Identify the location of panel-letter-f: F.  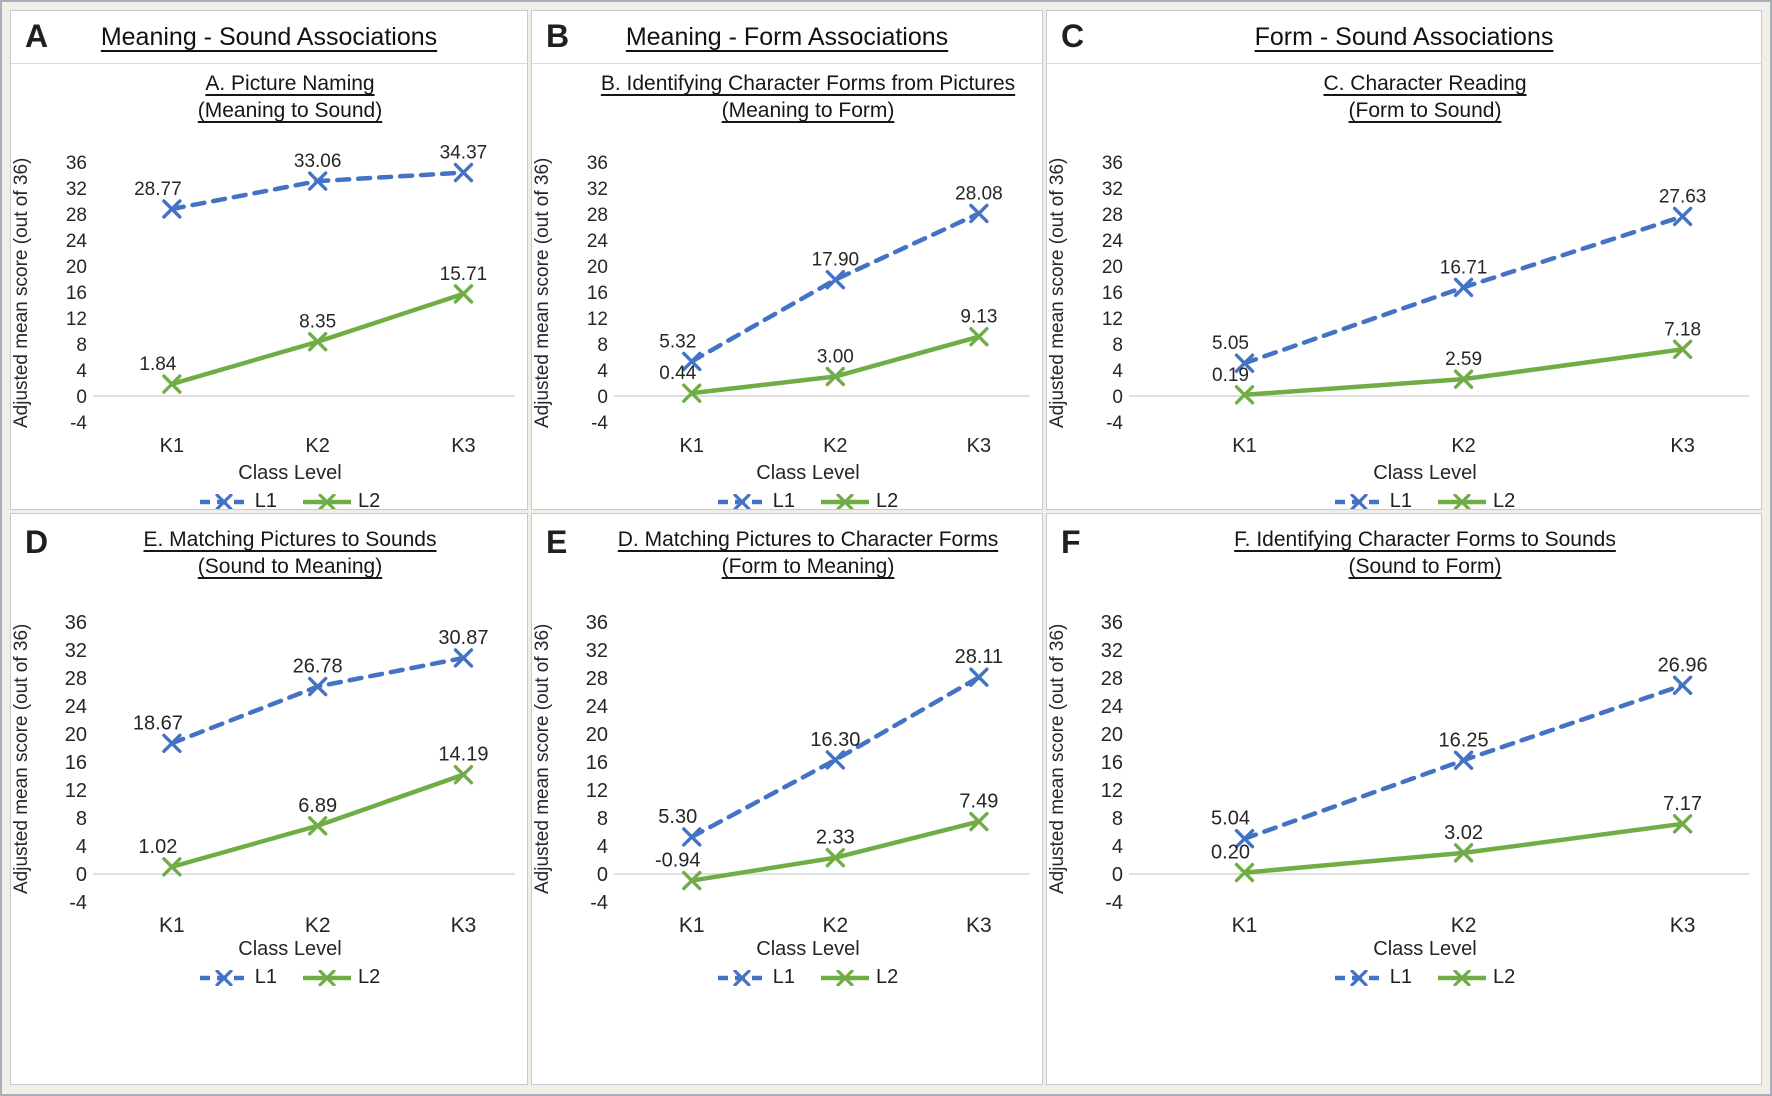
(1071, 542).